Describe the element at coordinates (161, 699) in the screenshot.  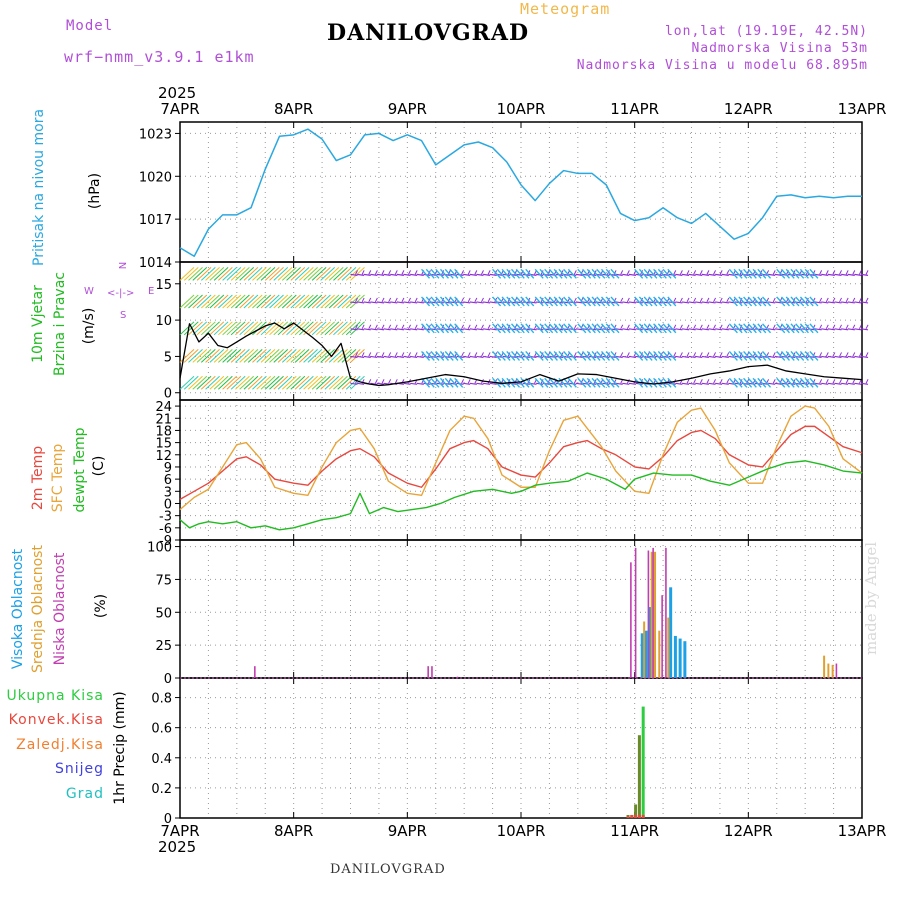
I see `y-tick-label: 0.8` at that location.